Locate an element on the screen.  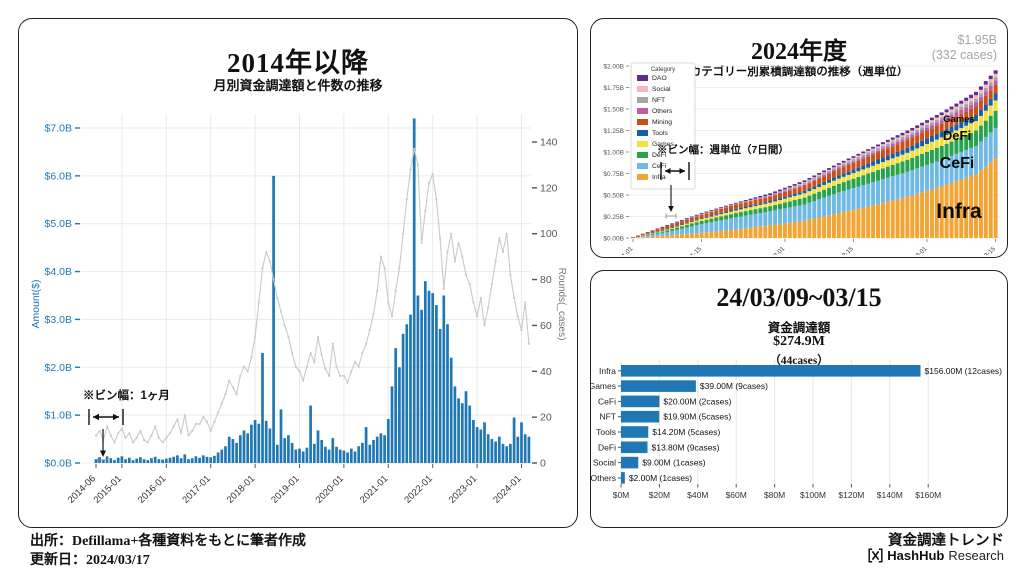
svg-text: 0 is located at coordinates (543, 464).